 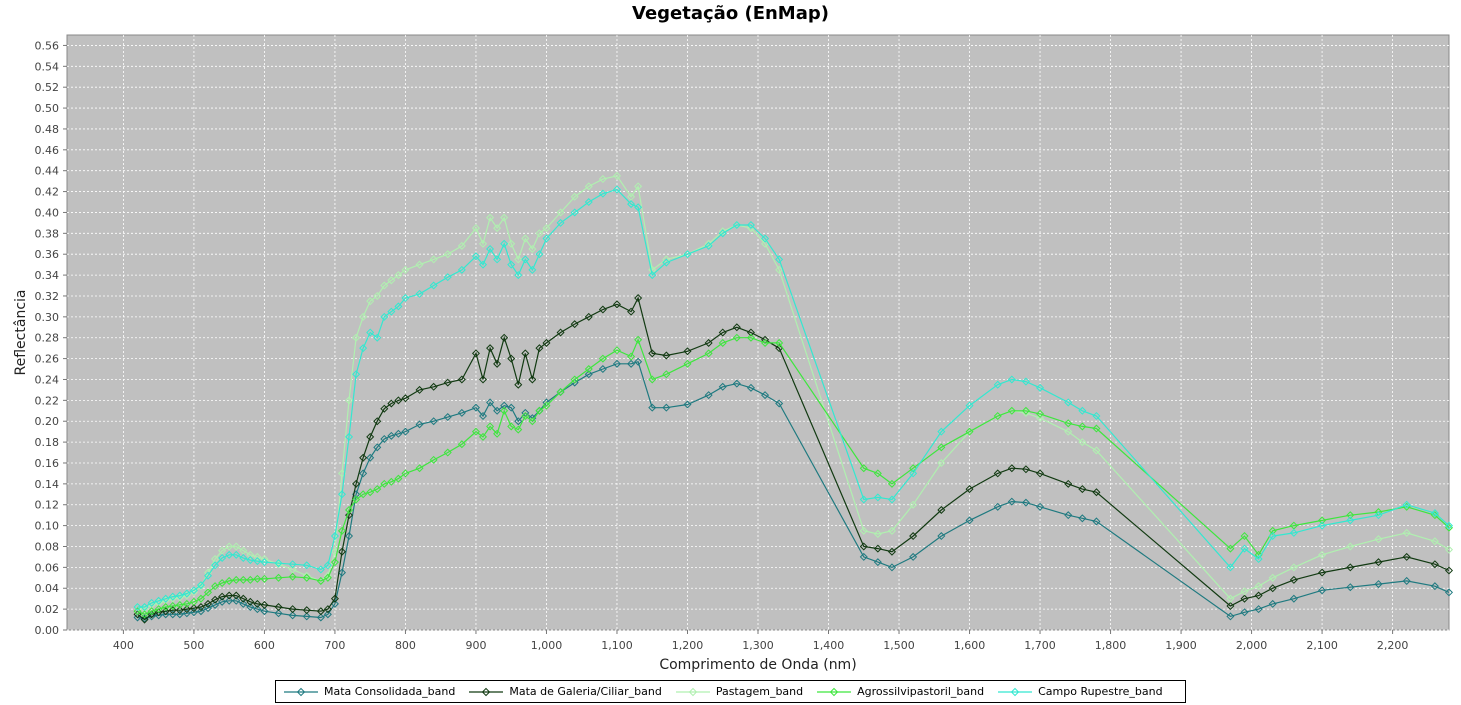 What do you see at coordinates (47, 359) in the screenshot?
I see `y-tick-label: 0.26` at bounding box center [47, 359].